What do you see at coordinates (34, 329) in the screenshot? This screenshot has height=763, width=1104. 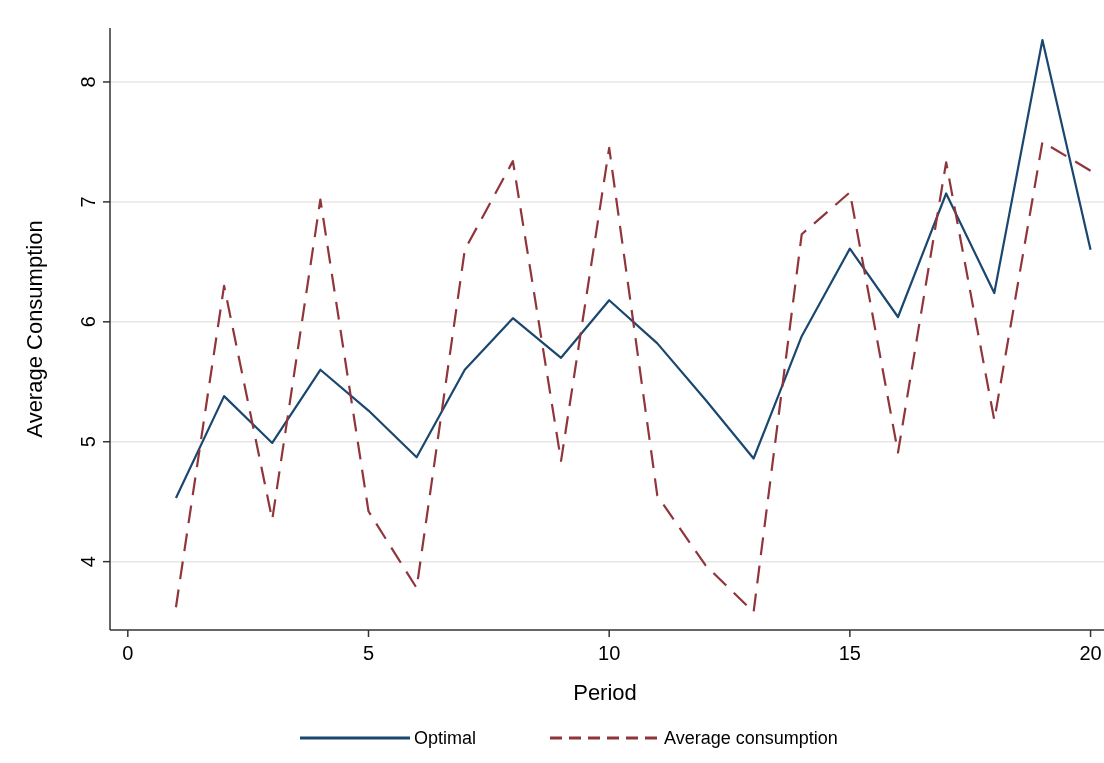 I see `y-axis-title: Average Consumption` at bounding box center [34, 329].